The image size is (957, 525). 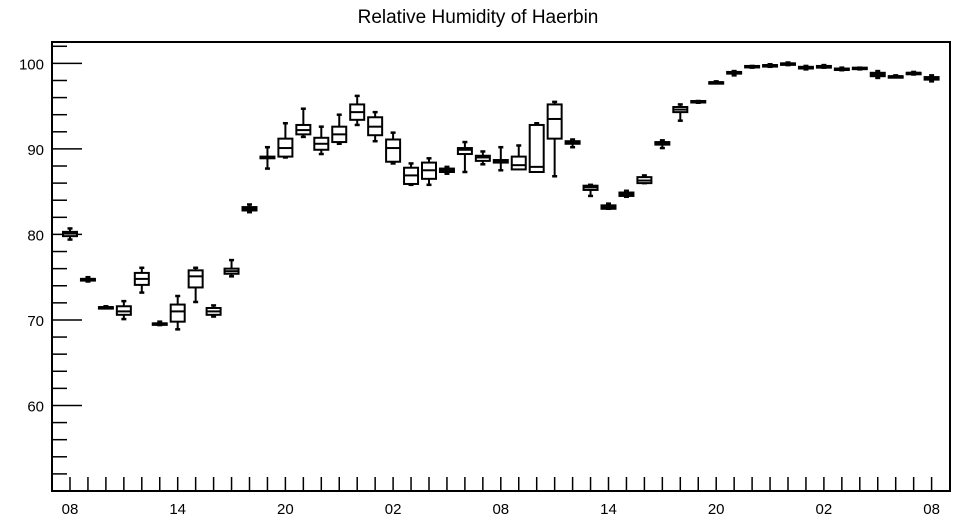 I want to click on y-axis-ticks, so click(x=67, y=260).